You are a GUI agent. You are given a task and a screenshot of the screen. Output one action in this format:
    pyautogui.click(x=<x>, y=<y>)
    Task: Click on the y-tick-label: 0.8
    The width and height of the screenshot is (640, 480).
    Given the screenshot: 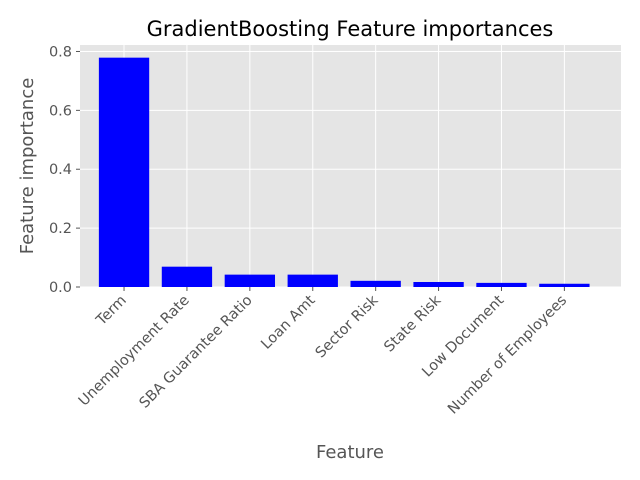 What is the action you would take?
    pyautogui.click(x=60, y=52)
    